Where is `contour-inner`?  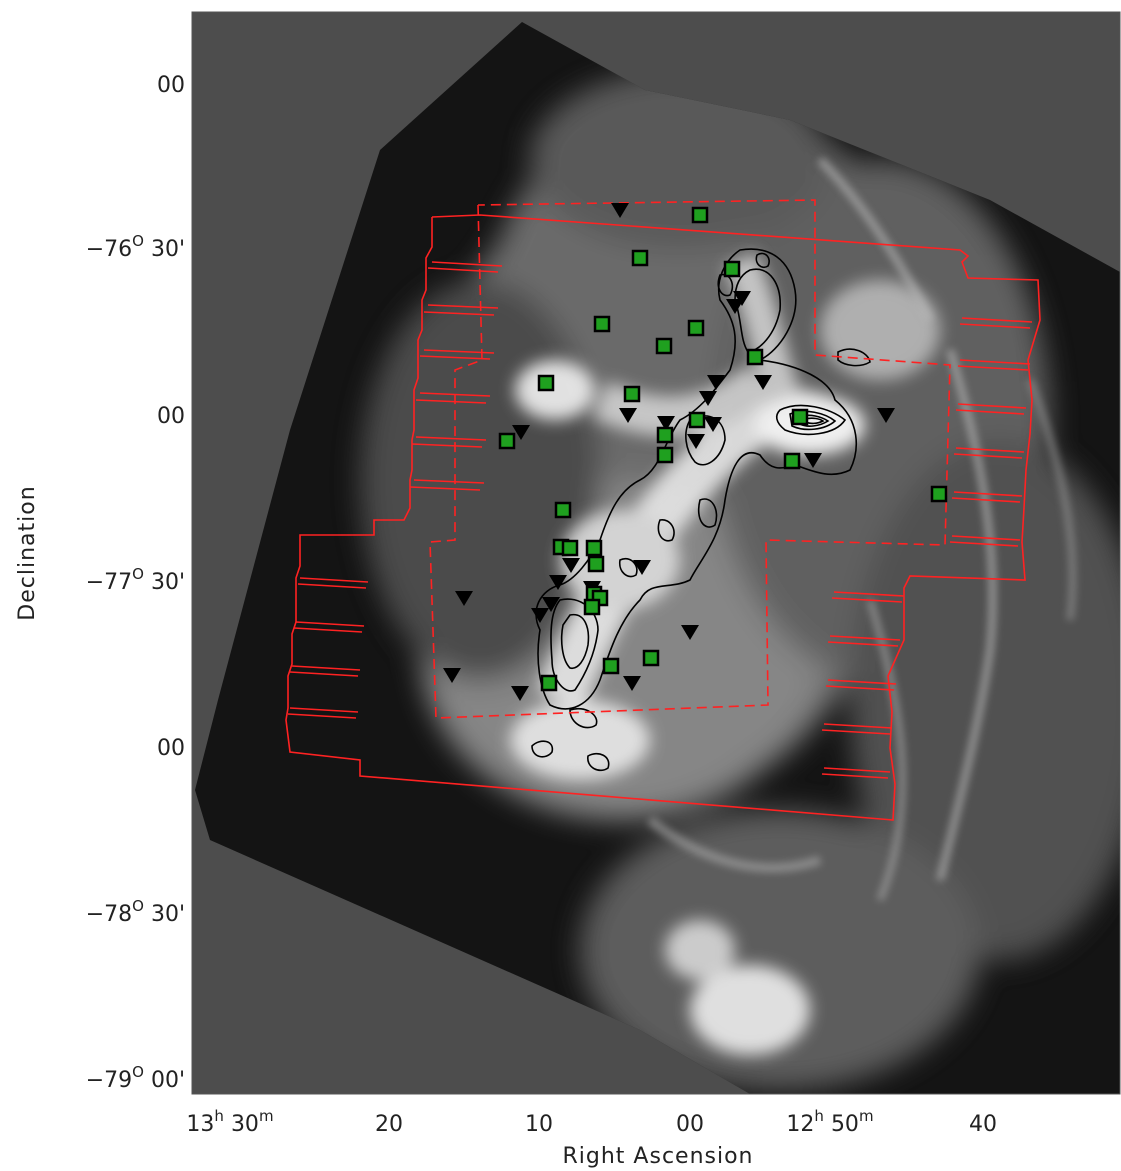
contour-inner is located at coordinates (575, 641).